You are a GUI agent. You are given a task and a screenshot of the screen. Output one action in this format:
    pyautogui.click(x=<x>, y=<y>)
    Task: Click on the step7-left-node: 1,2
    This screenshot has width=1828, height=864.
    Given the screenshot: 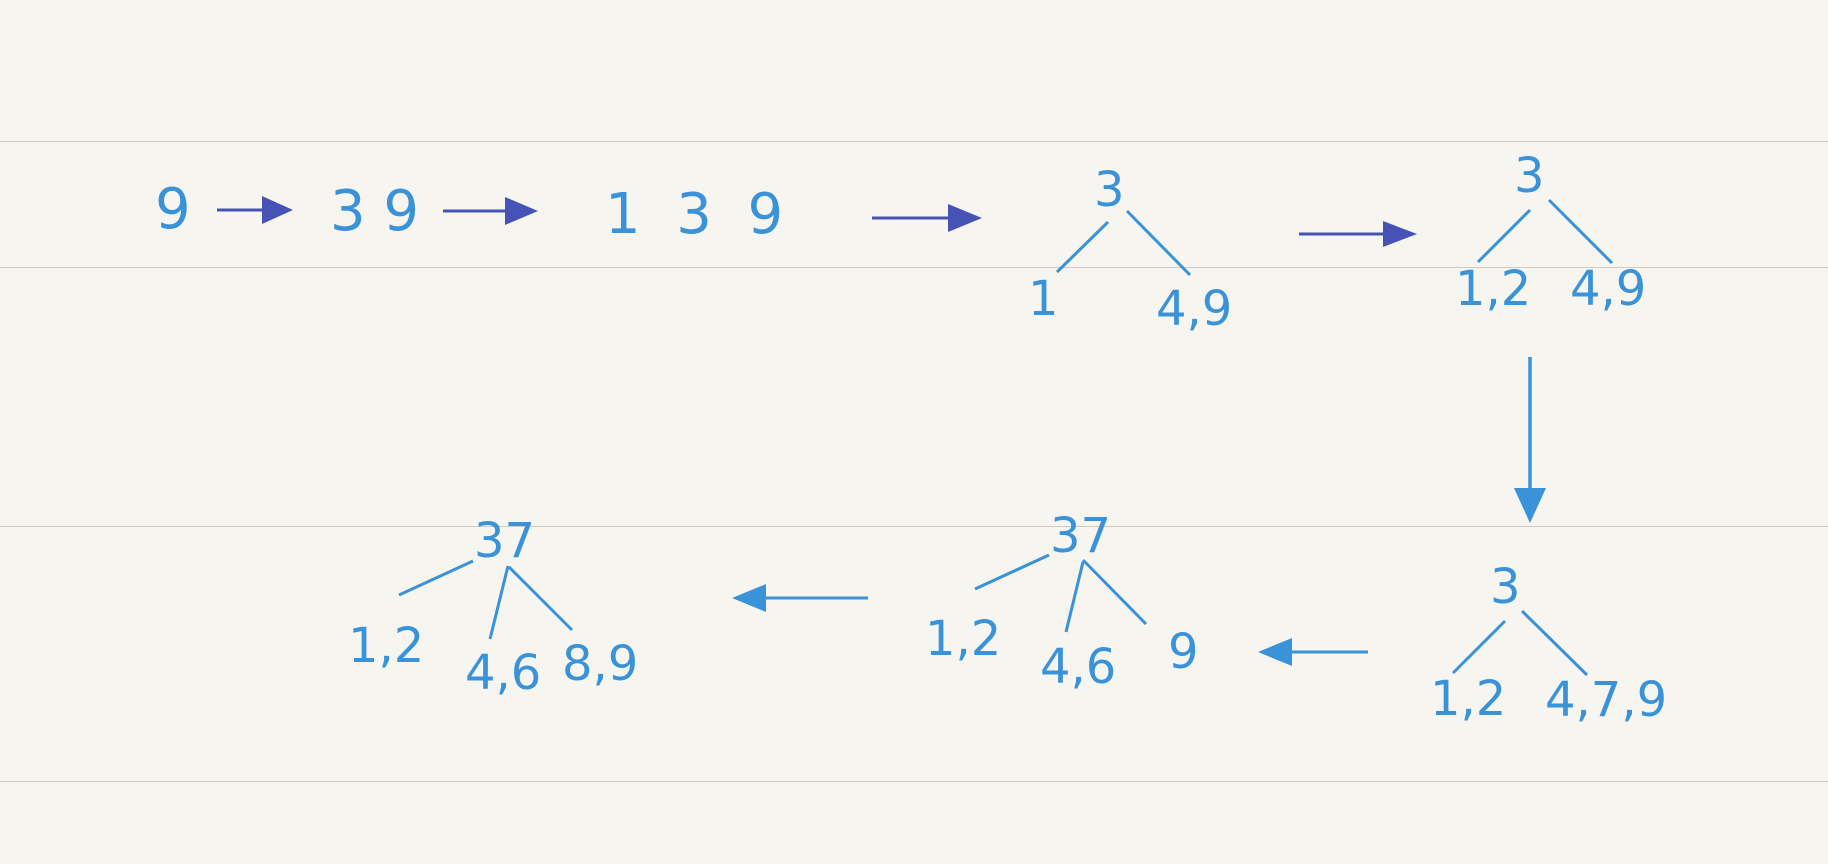 What is the action you would take?
    pyautogui.click(x=963, y=639)
    